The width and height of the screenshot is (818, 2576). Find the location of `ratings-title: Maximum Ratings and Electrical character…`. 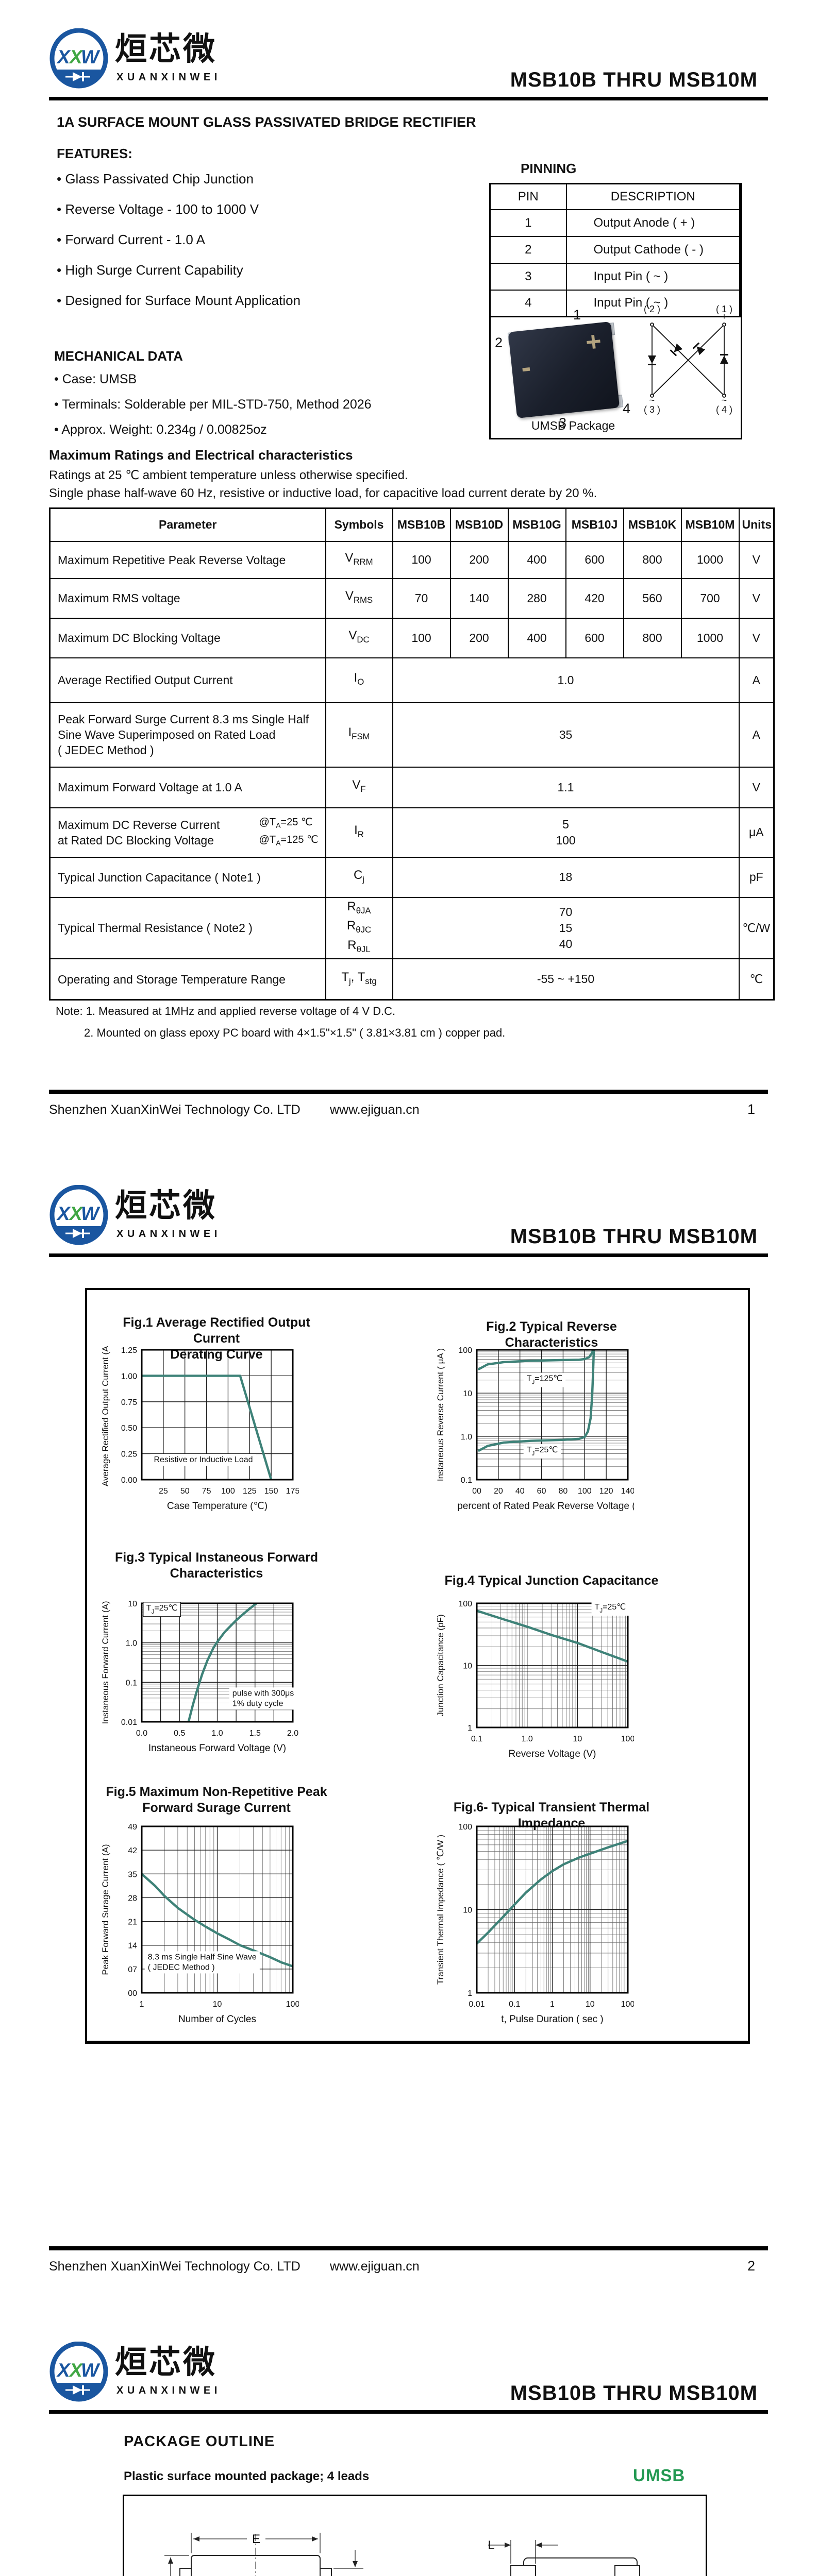

ratings-title: Maximum Ratings and Electrical character… is located at coordinates (201, 455).